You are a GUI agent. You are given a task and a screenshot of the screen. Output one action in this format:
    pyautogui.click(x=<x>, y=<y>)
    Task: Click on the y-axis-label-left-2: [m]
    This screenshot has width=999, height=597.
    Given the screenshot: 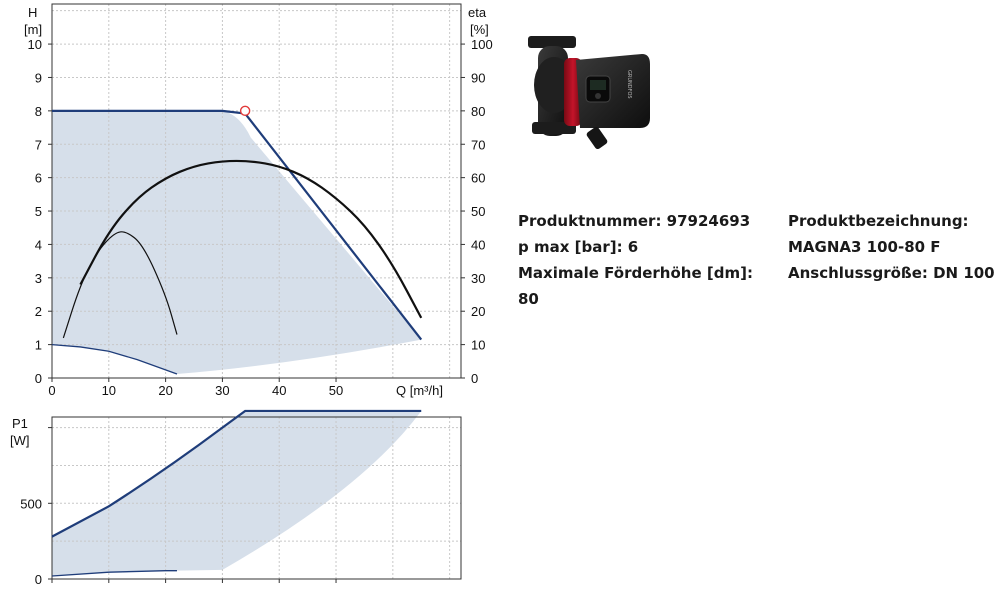 What is the action you would take?
    pyautogui.click(x=33, y=29)
    